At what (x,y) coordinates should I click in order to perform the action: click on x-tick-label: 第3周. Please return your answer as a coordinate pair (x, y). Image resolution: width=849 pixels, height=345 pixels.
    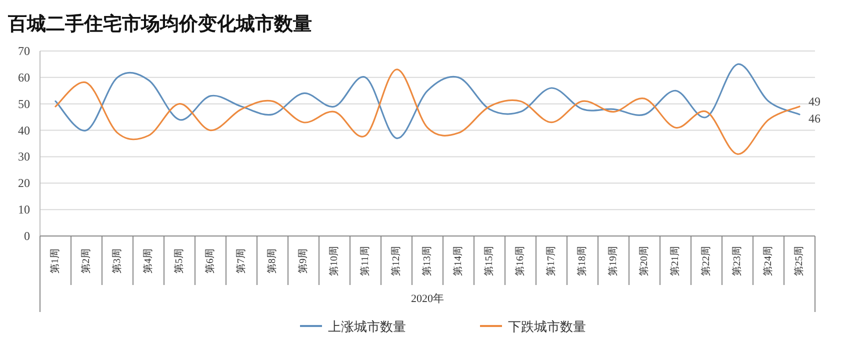
    Looking at the image, I should click on (117, 261).